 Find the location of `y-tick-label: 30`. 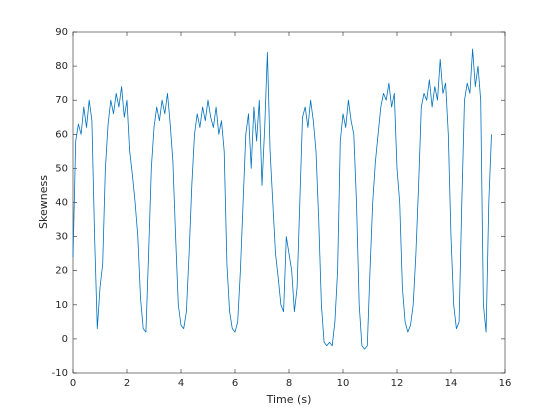

y-tick-label: 30 is located at coordinates (61, 237).